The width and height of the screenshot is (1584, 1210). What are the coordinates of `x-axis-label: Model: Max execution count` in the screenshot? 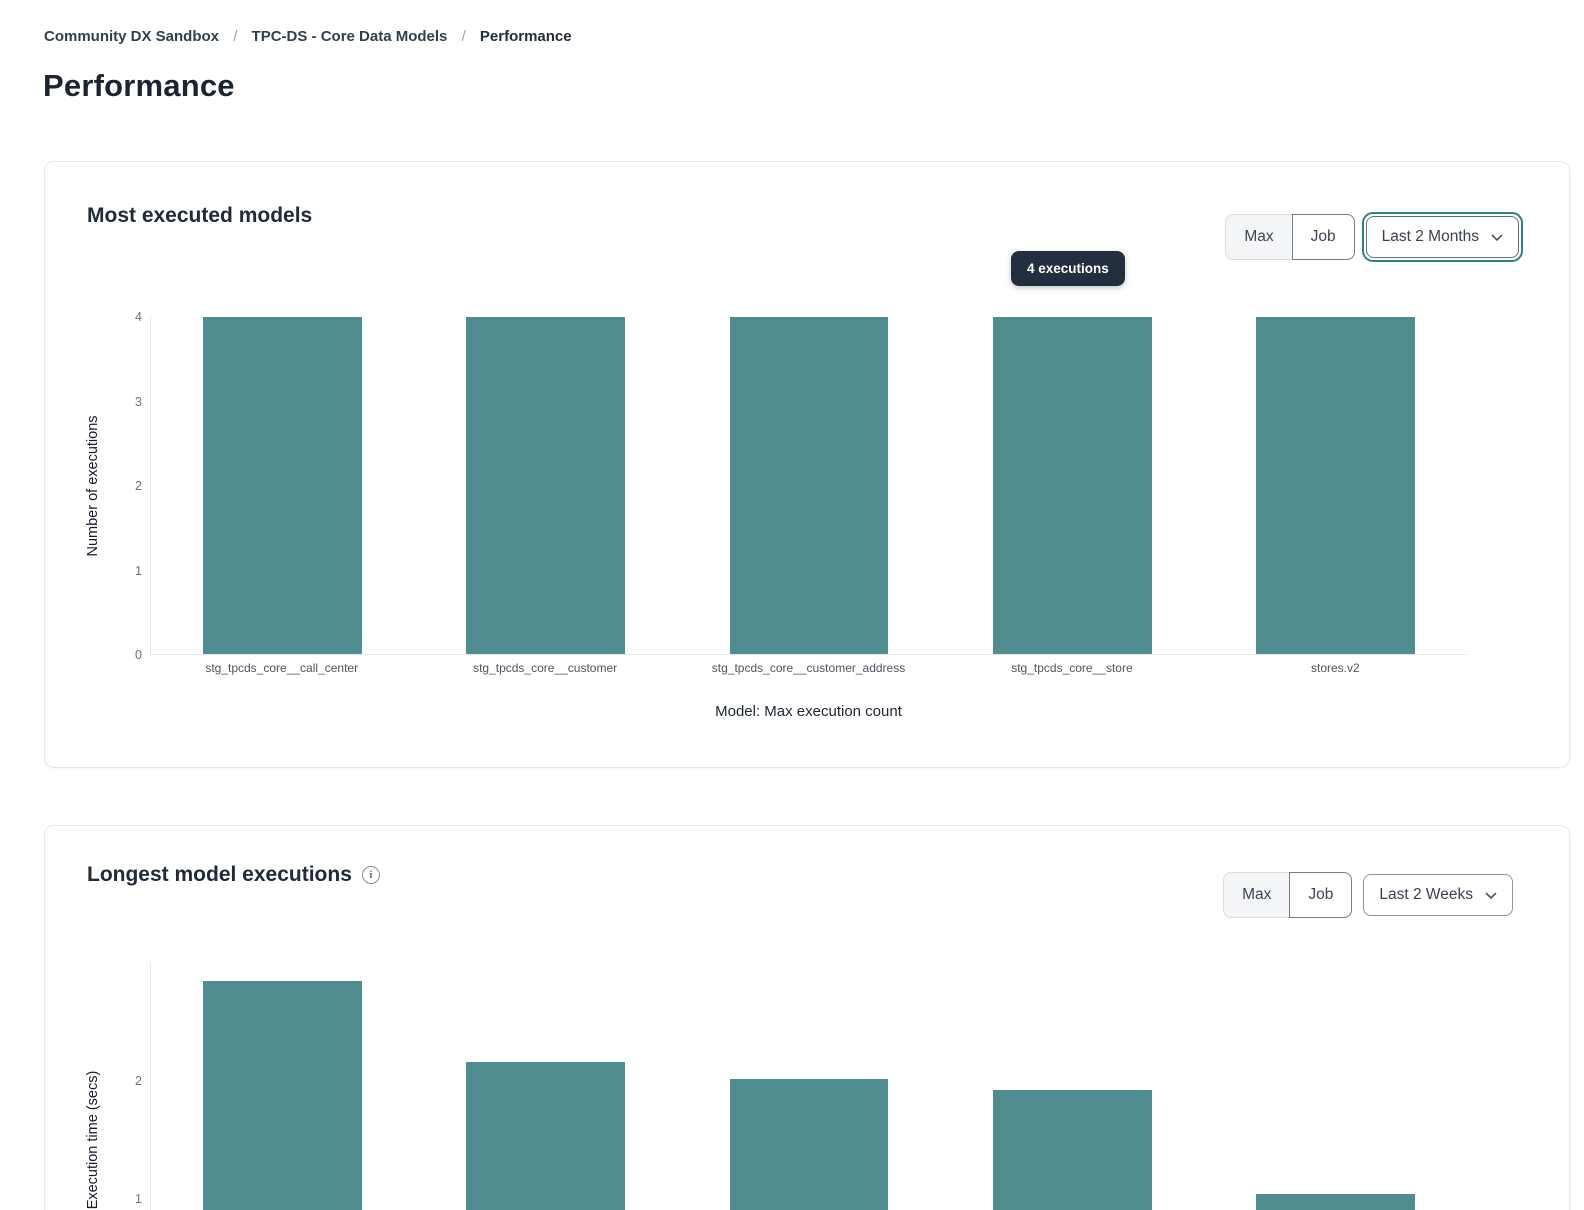 It's located at (808, 711).